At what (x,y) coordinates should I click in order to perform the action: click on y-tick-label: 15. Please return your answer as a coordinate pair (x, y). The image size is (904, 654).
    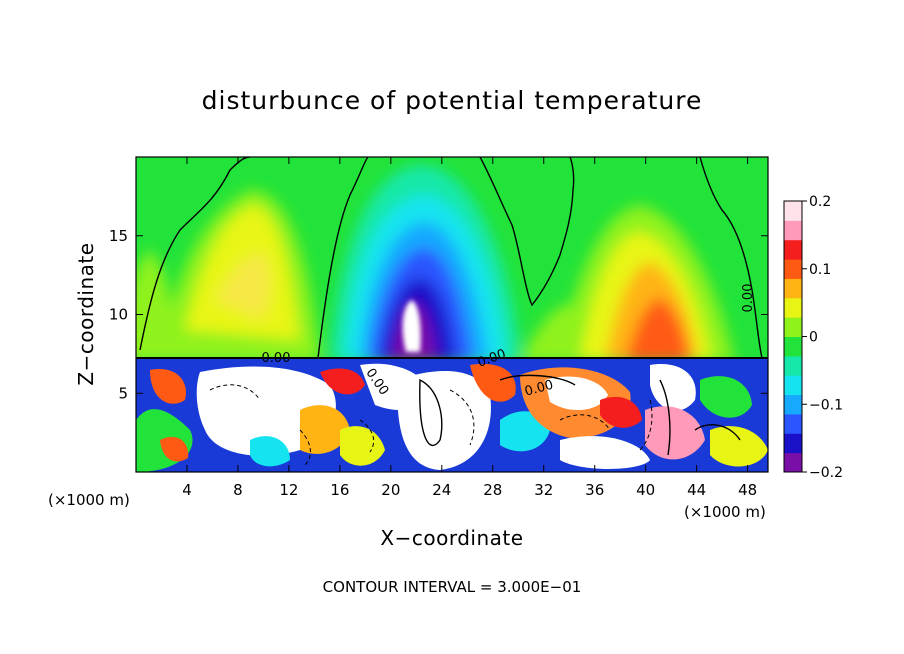
    Looking at the image, I should click on (118, 236).